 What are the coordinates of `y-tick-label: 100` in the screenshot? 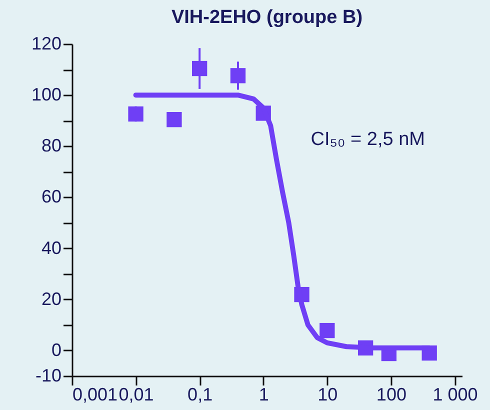 It's located at (46, 94).